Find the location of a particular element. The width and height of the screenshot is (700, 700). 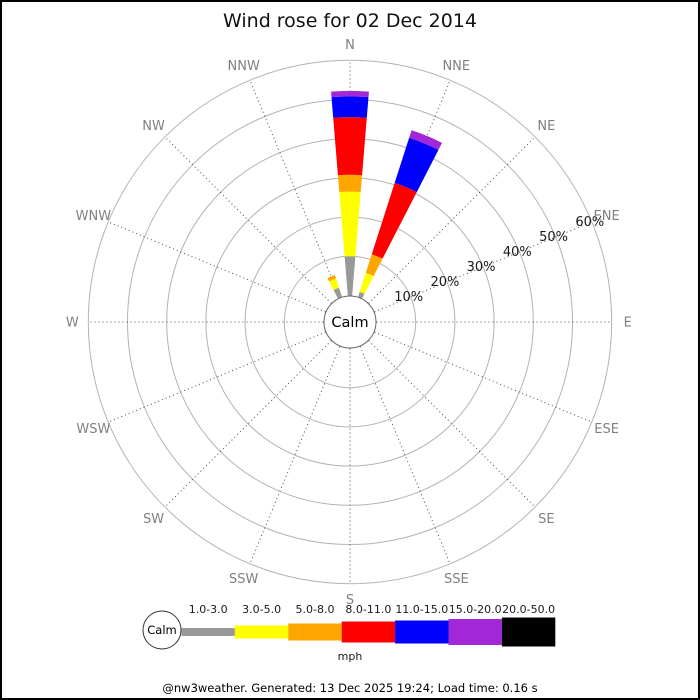

legend-swatch-1.0-3.0 is located at coordinates (208, 632).